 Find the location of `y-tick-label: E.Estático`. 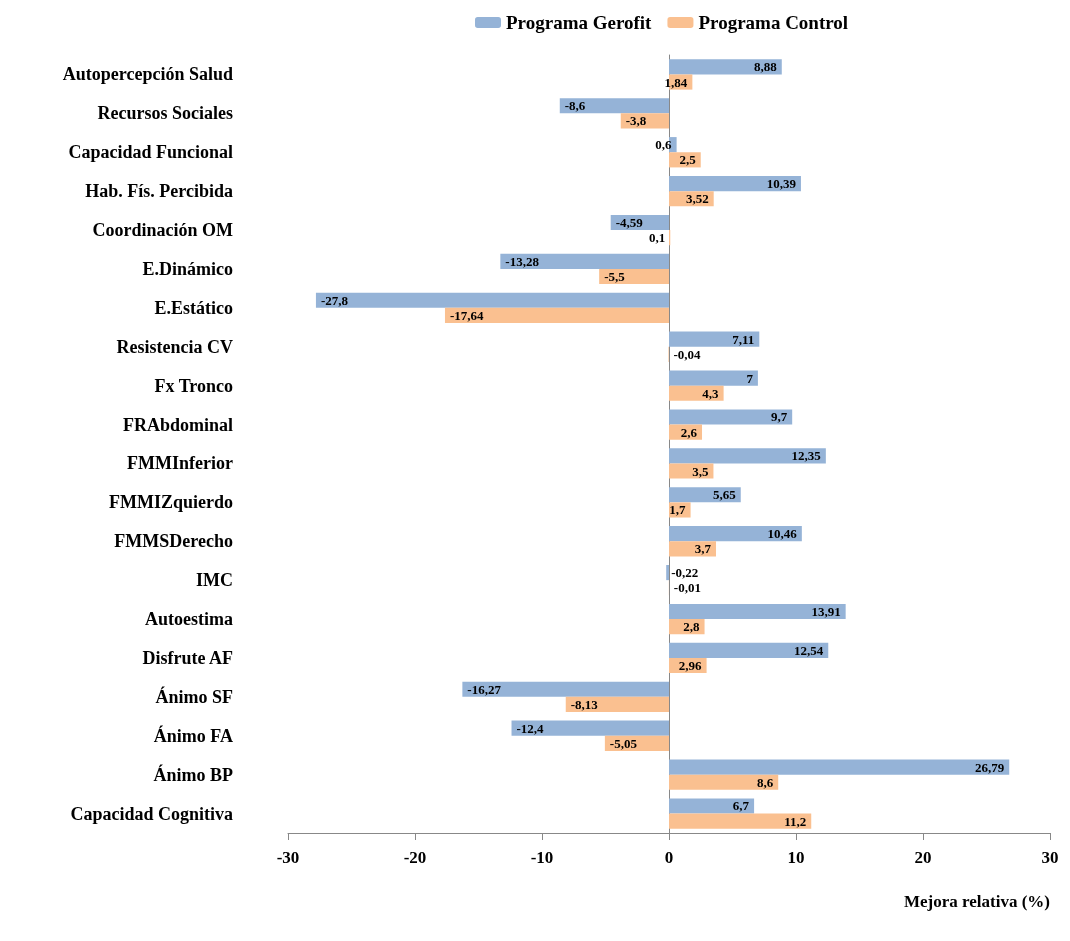

y-tick-label: E.Estático is located at coordinates (193, 307).